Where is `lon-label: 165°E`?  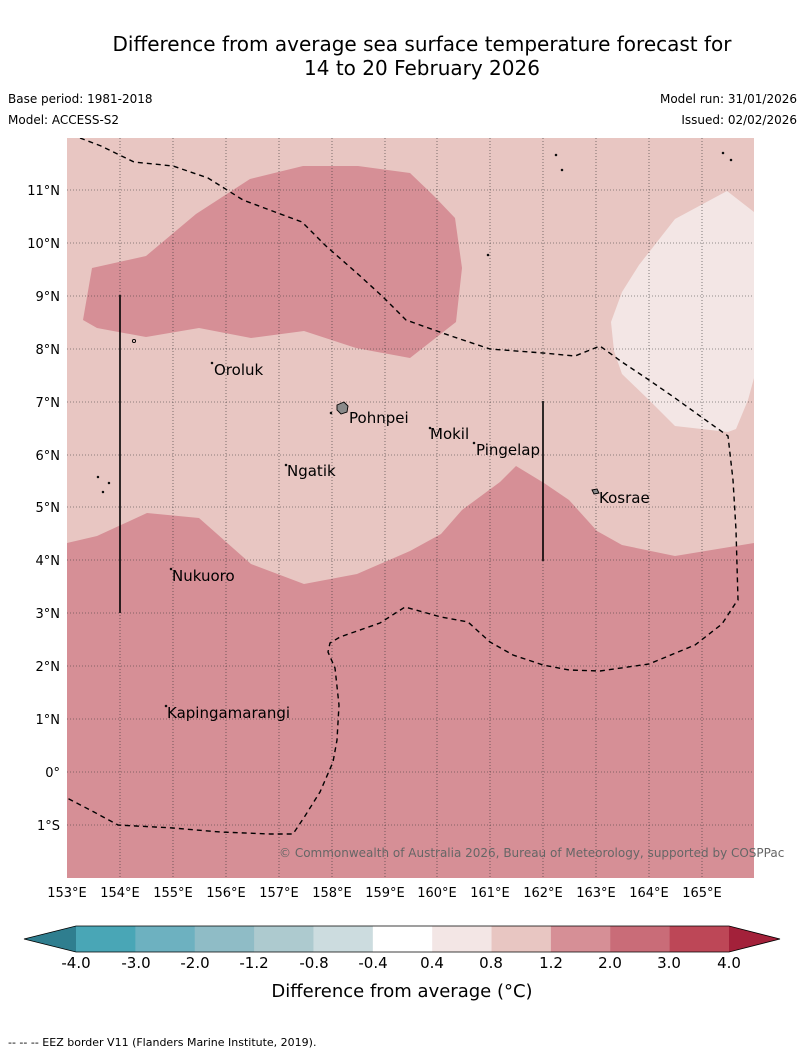
lon-label: 165°E is located at coordinates (702, 893).